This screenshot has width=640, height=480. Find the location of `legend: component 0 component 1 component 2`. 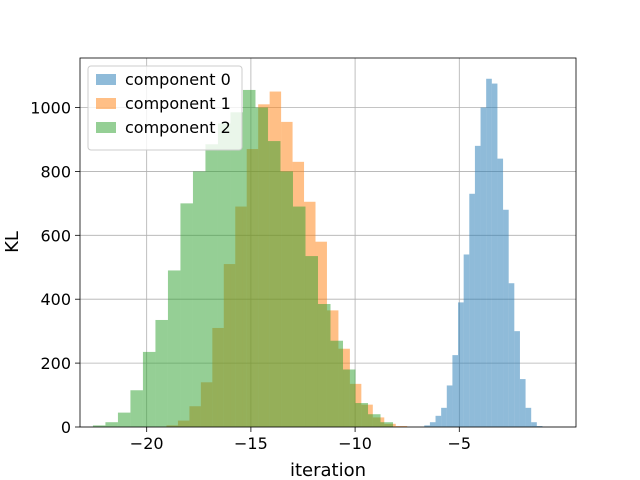

legend: component 0 component 1 component 2 is located at coordinates (165, 108).